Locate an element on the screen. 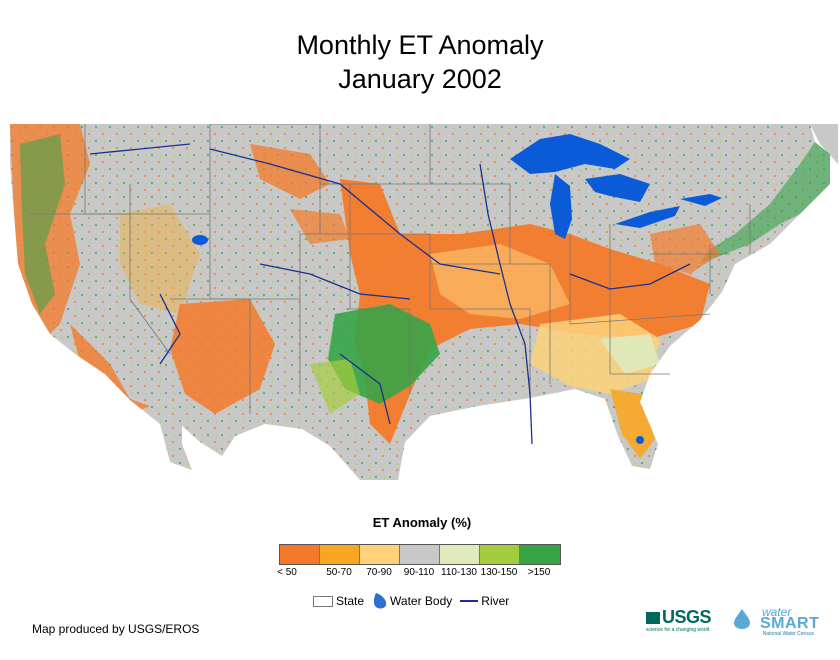 The image size is (840, 660). usgs-text: USGS is located at coordinates (687, 617).